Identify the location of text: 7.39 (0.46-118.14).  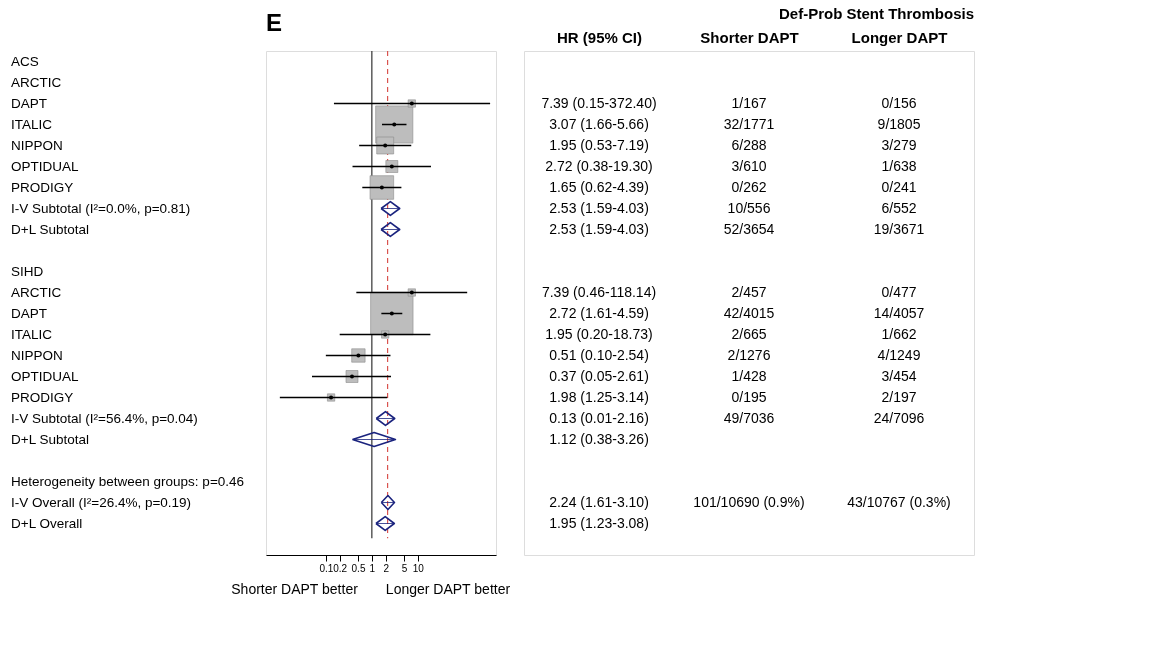
(599, 291).